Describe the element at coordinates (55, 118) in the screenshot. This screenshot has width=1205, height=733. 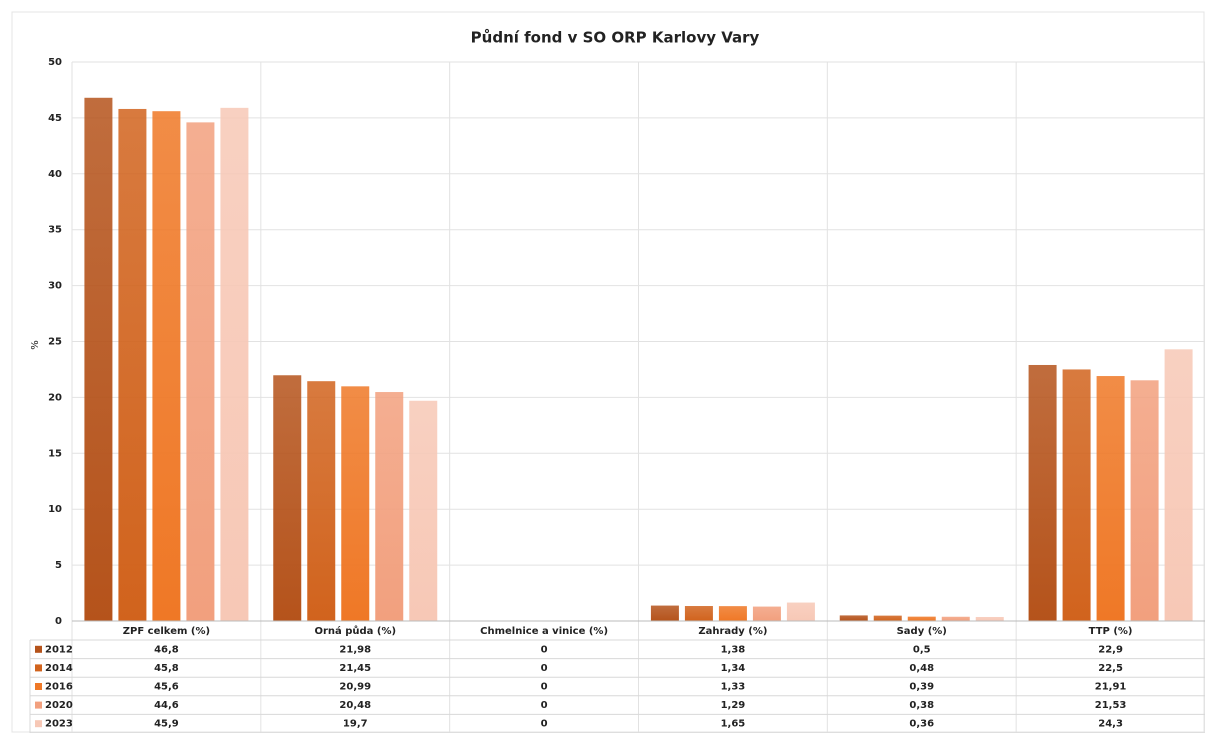
I see `y-tick-label: 45` at that location.